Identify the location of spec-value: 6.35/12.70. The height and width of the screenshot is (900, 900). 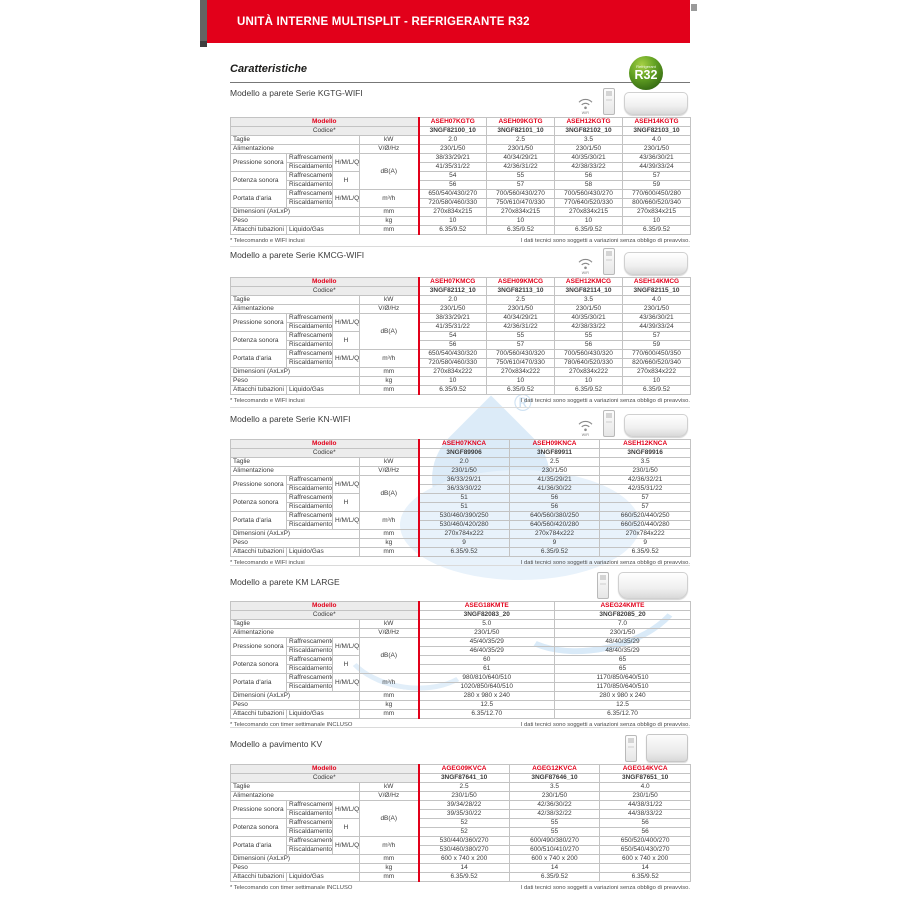
(622, 714).